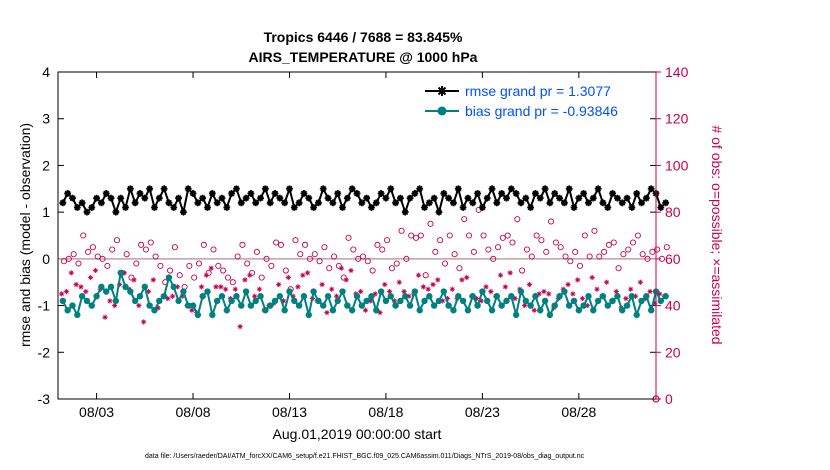 Image resolution: width=830 pixels, height=470 pixels. What do you see at coordinates (669, 399) in the screenshot?
I see `y-right-tick-label: 0` at bounding box center [669, 399].